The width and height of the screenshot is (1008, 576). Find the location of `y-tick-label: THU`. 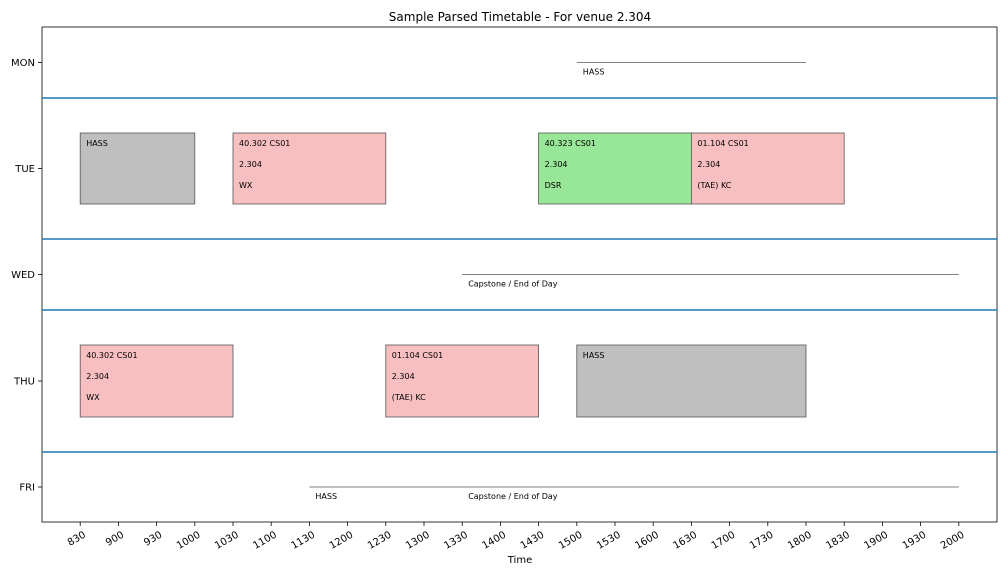

y-tick-label: THU is located at coordinates (24, 382).